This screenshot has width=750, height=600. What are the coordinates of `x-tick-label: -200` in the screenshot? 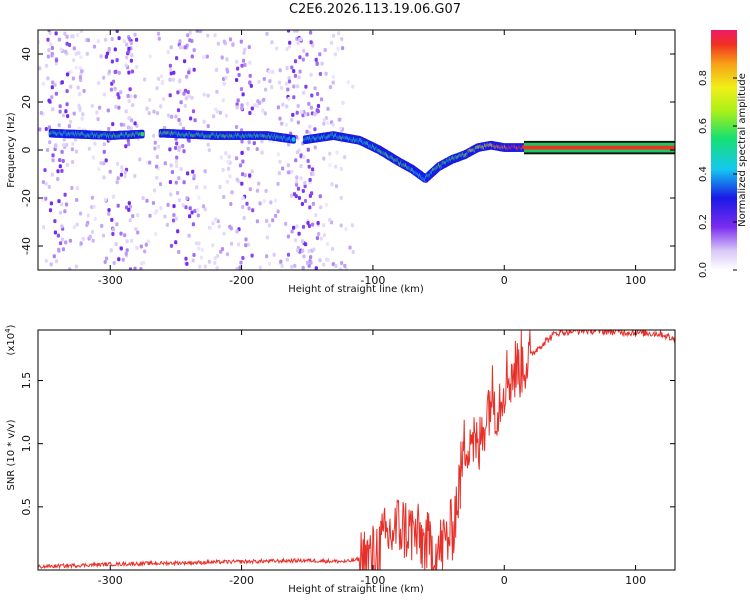 It's located at (241, 280).